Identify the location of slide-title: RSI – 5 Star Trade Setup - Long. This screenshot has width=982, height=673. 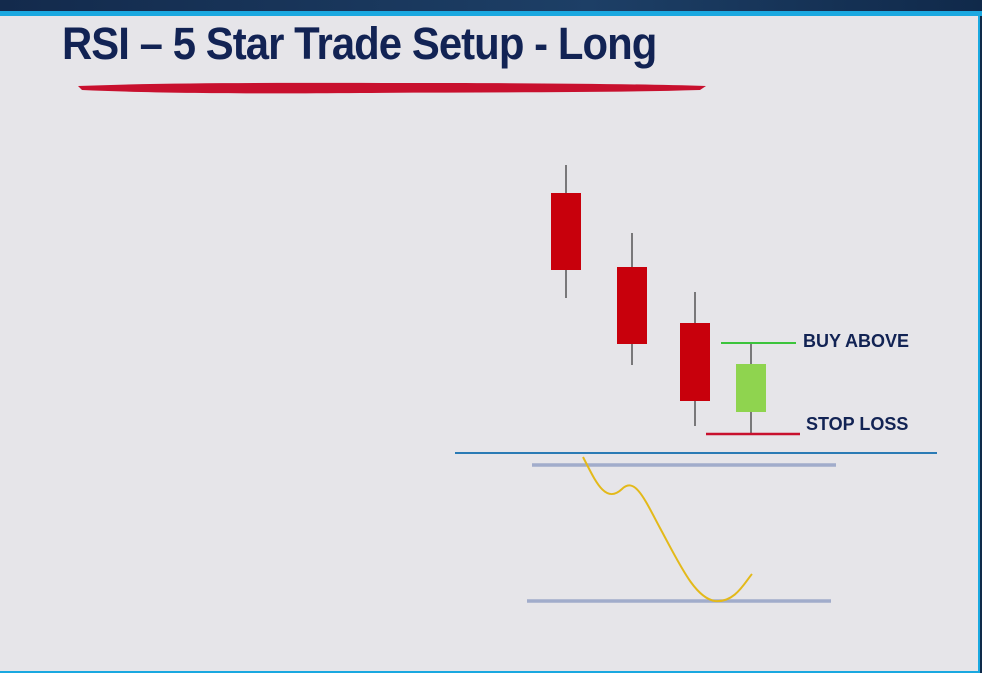
(359, 43).